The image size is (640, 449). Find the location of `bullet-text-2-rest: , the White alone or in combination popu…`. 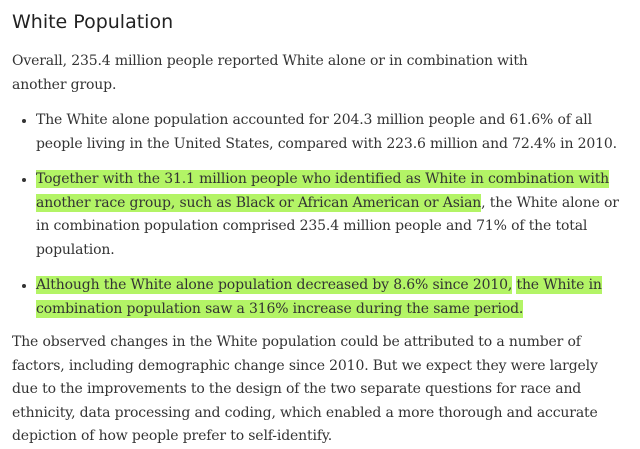

bullet-text-2-rest: , the White alone or in combination popu… is located at coordinates (327, 226).